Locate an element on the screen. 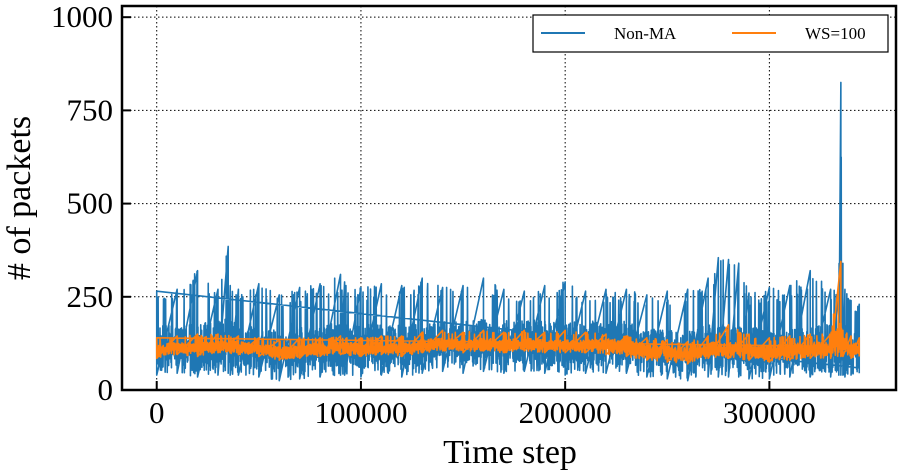 This screenshot has width=902, height=475. y-tick-label: 250 is located at coordinates (90, 296).